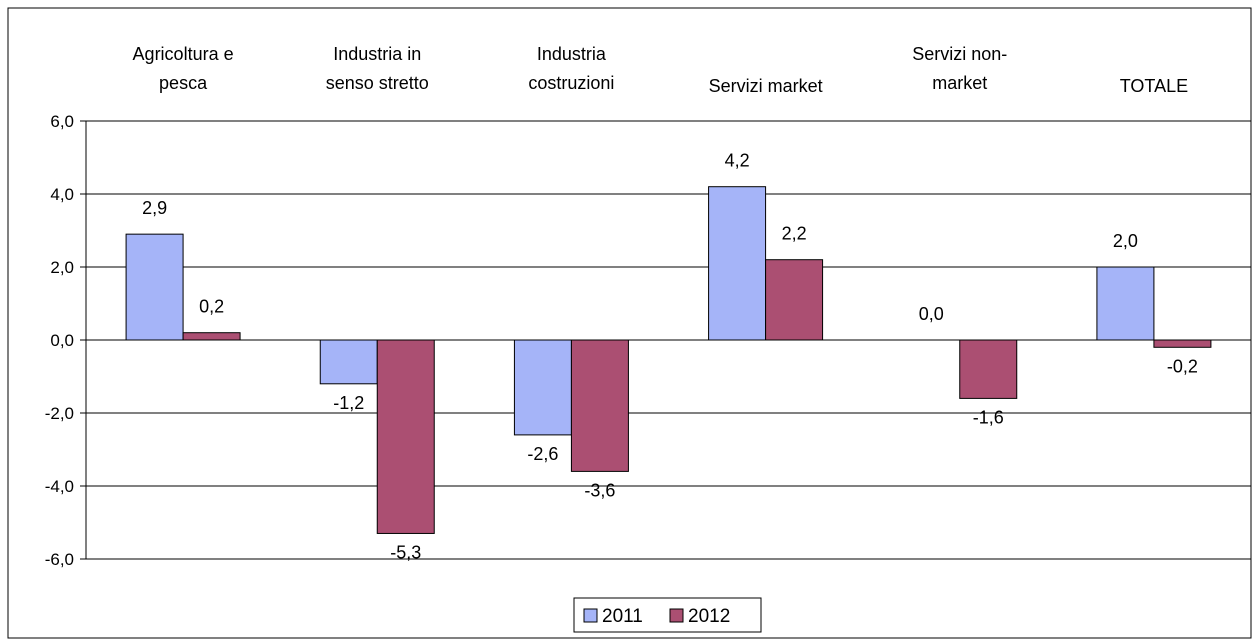 The width and height of the screenshot is (1260, 644). What do you see at coordinates (676, 615) in the screenshot?
I see `legend-swatch-2012` at bounding box center [676, 615].